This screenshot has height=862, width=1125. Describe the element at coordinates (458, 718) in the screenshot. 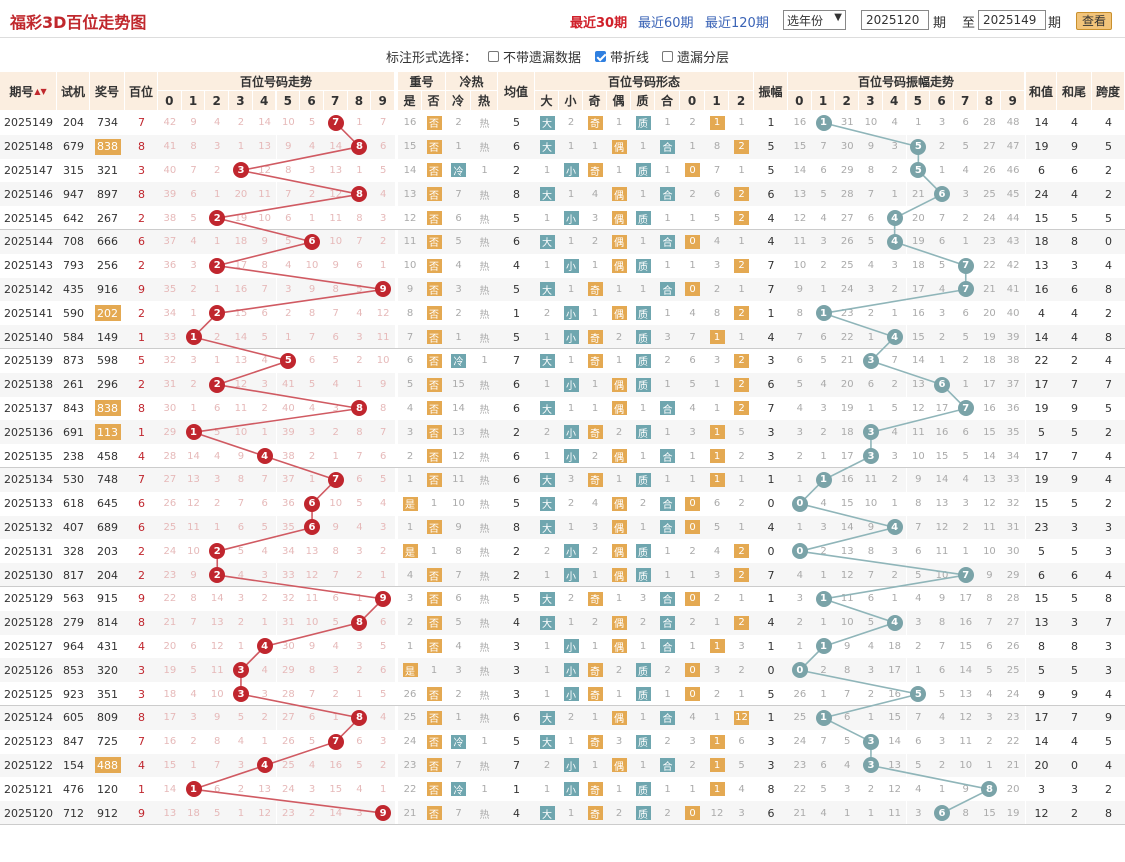

I see `ch-cell: 1` at that location.